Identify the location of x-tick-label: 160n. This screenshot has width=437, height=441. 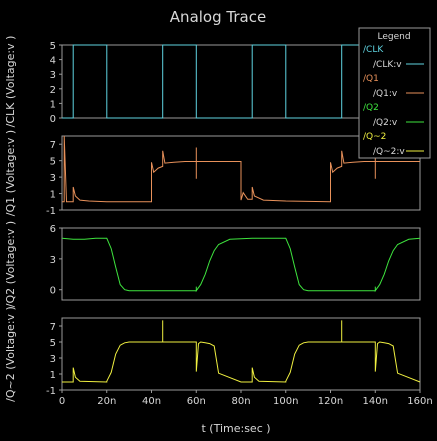
(419, 401).